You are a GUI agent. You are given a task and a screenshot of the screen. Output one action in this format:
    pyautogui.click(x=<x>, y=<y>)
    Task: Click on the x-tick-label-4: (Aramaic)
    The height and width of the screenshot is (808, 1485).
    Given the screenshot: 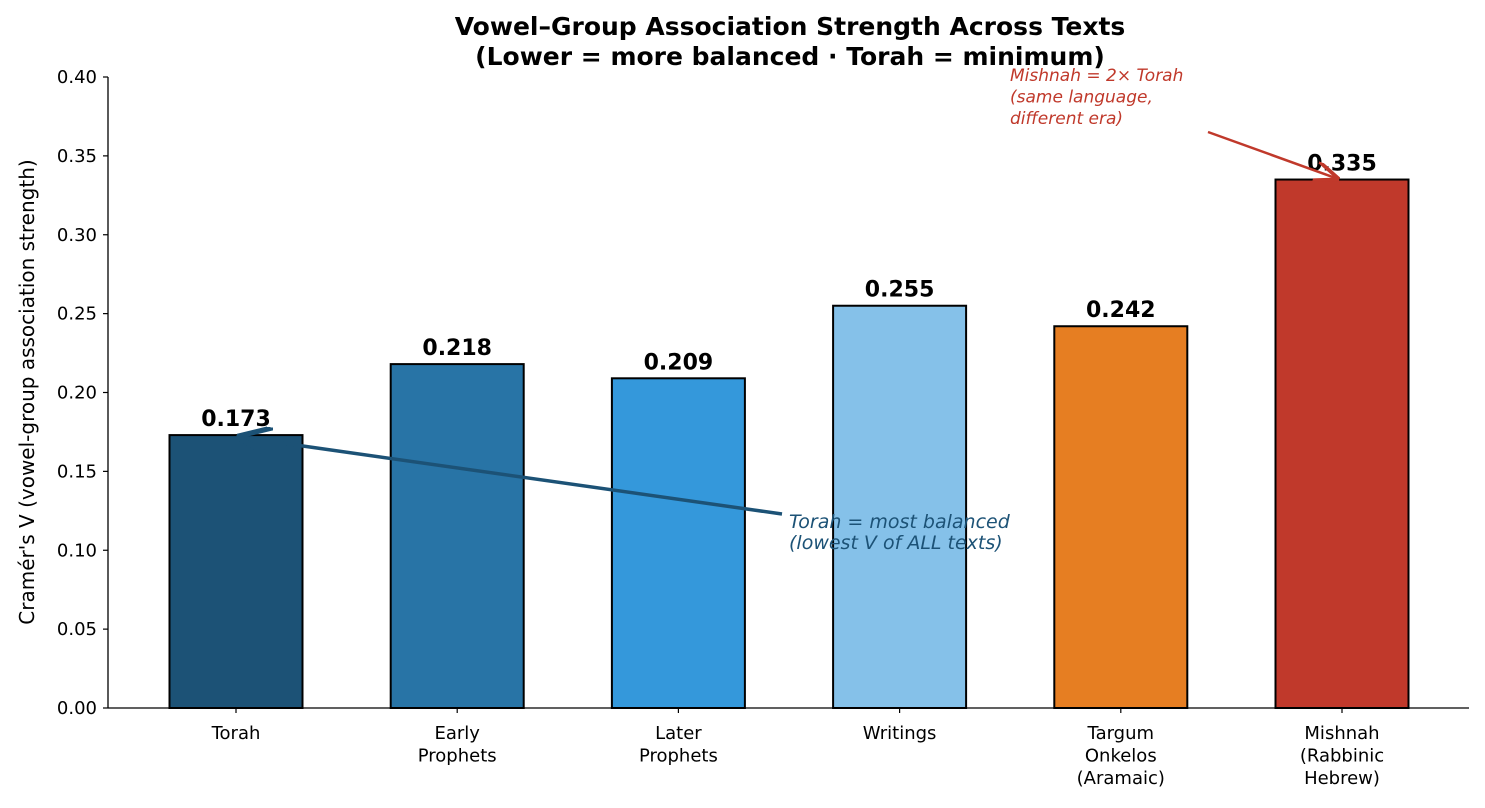 What is the action you would take?
    pyautogui.click(x=1121, y=778)
    